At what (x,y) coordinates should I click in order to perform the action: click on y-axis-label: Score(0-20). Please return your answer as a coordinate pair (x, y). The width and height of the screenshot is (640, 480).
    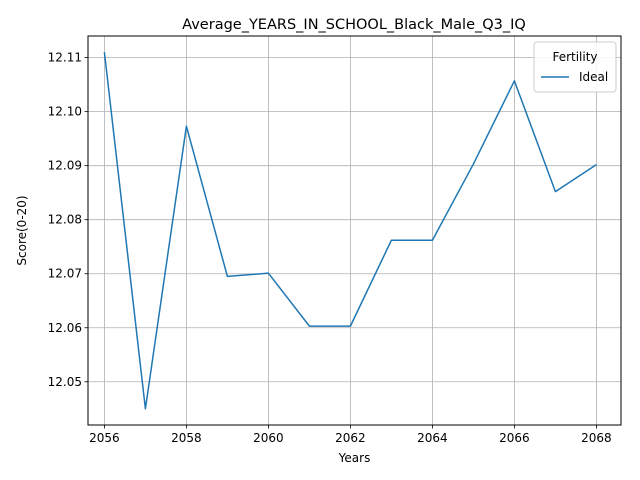
    Looking at the image, I should click on (22, 230).